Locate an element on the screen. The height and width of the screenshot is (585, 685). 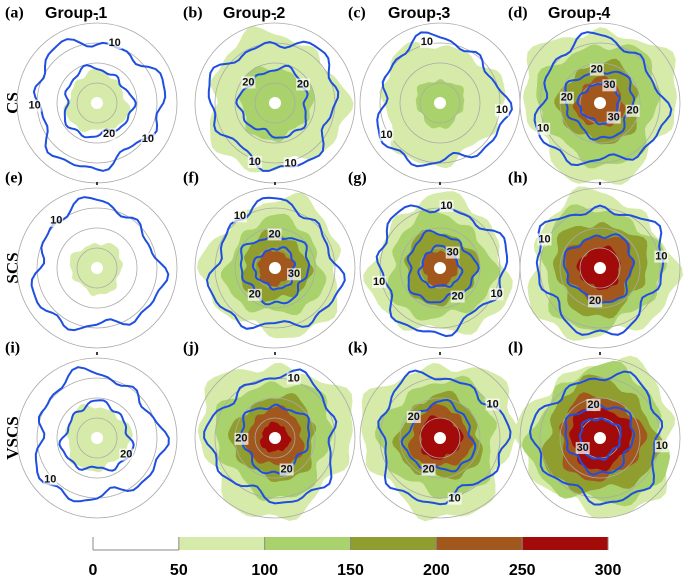
row-label: SCS is located at coordinates (12, 267).